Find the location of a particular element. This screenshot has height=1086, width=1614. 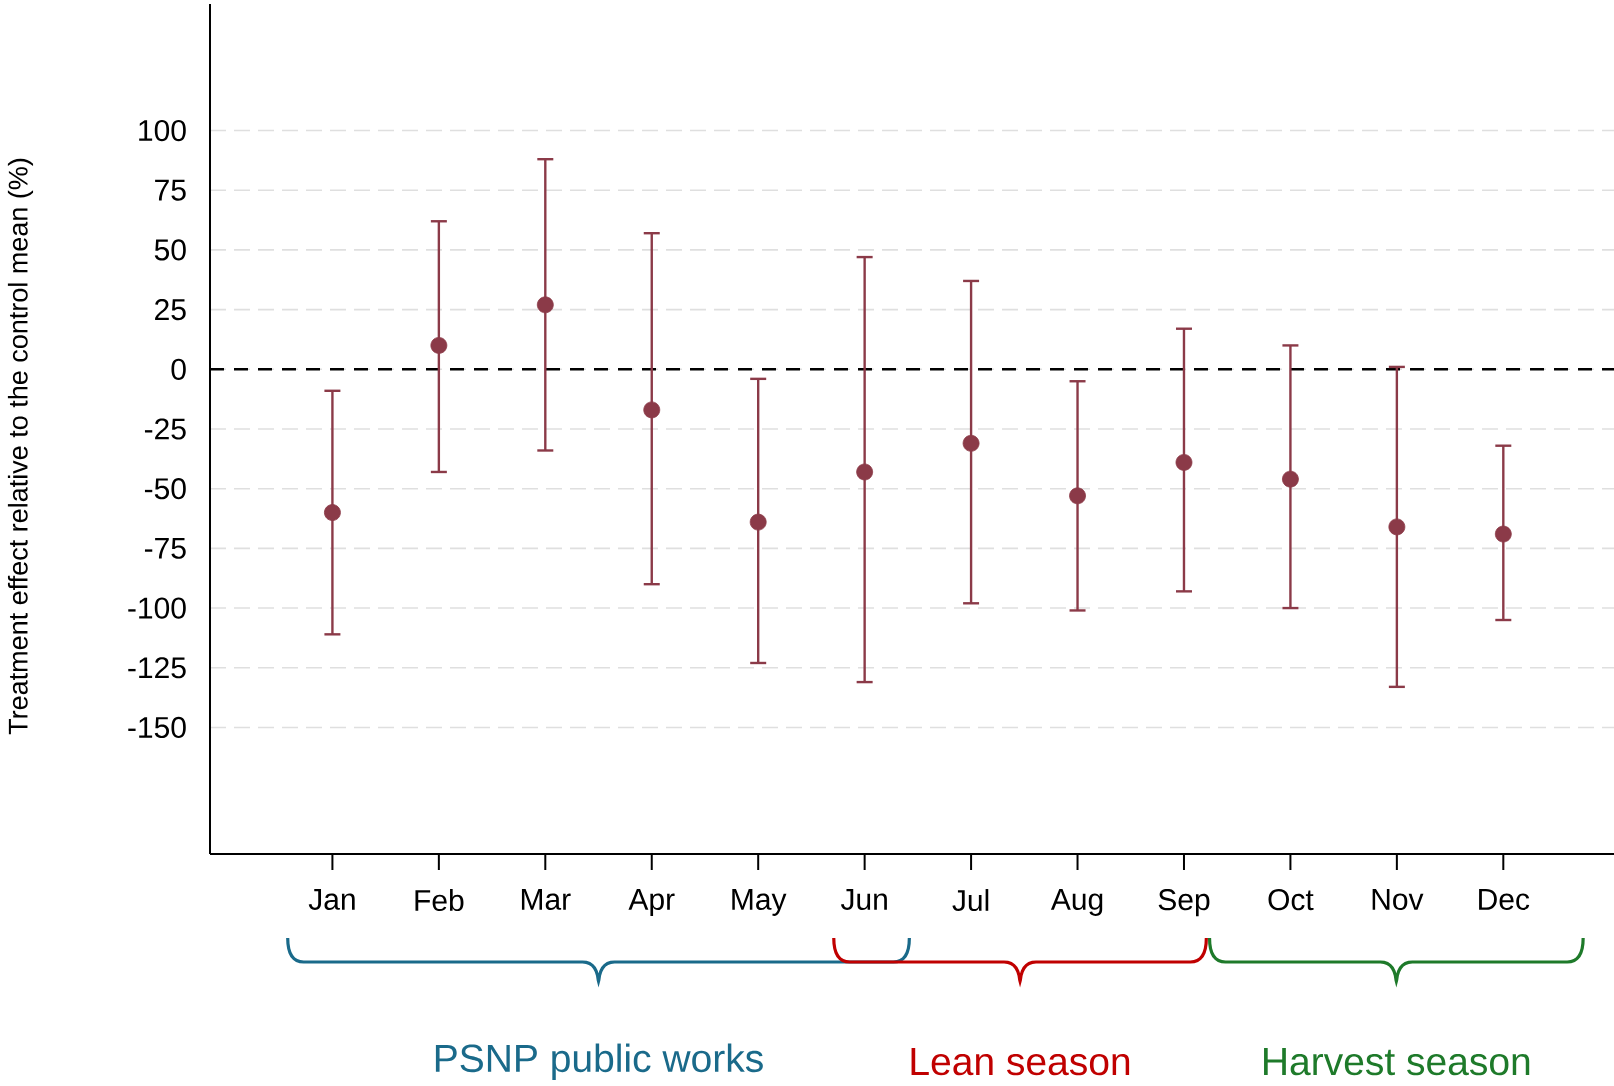

x-tick-label: Oct is located at coordinates (1291, 900).